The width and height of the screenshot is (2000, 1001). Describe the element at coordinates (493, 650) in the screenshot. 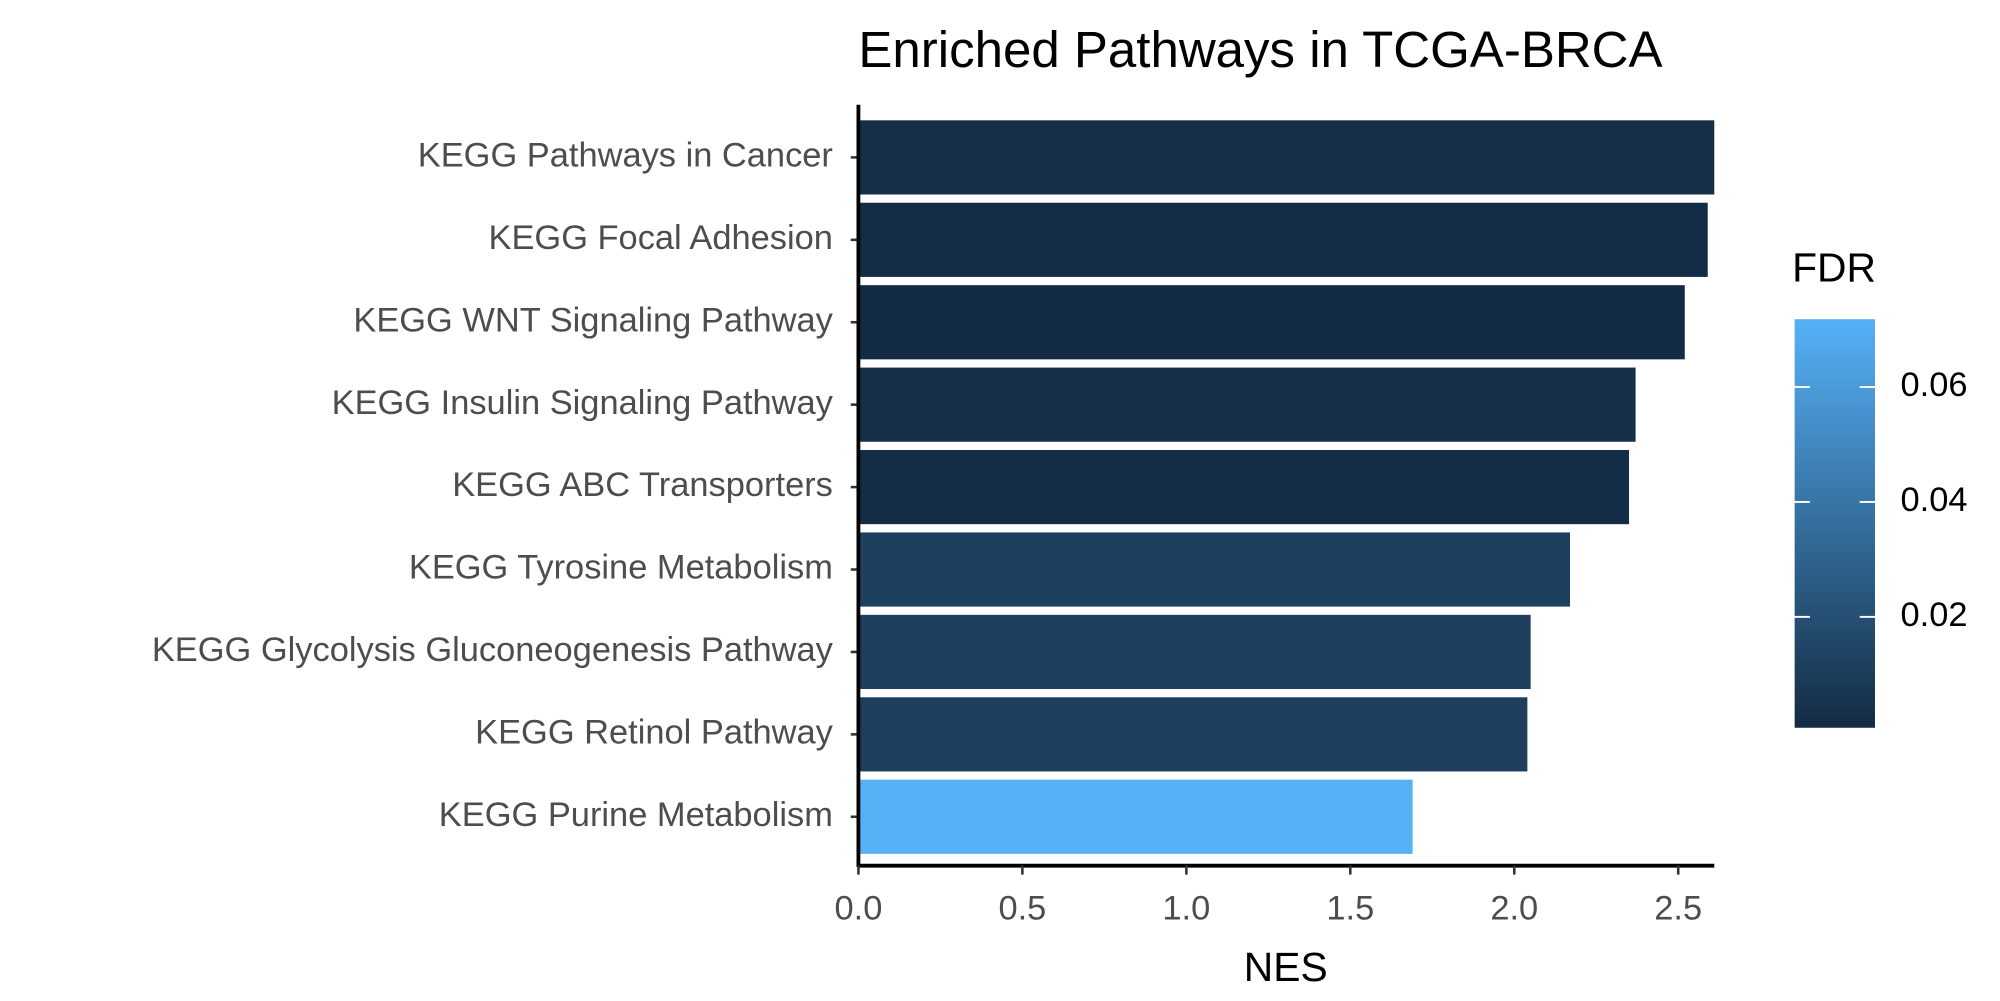

I see `y-tick-label: KEGG Glycolysis Gluconeogenesis Pathway` at that location.